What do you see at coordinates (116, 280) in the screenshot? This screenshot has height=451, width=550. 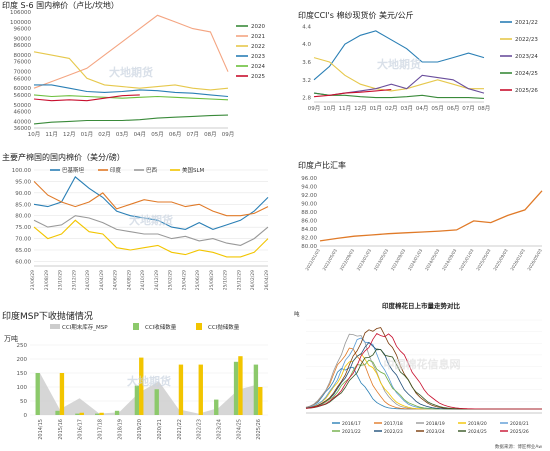 I see `x-tick-label: 24/06/29` at bounding box center [116, 280].